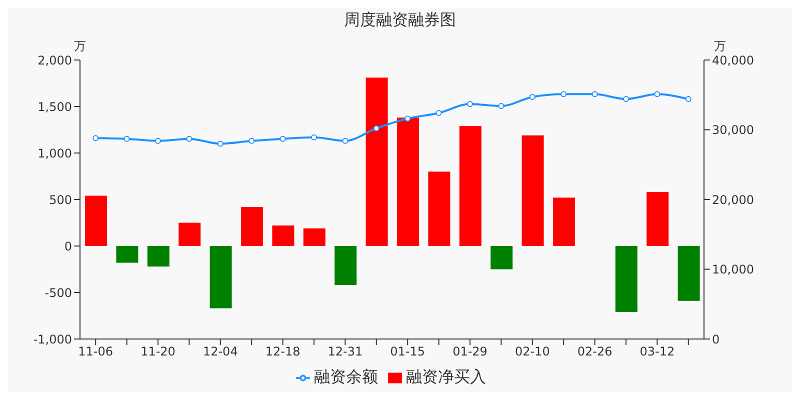  Describe the element at coordinates (532, 351) in the screenshot. I see `x-tick-label: 02-10` at that location.